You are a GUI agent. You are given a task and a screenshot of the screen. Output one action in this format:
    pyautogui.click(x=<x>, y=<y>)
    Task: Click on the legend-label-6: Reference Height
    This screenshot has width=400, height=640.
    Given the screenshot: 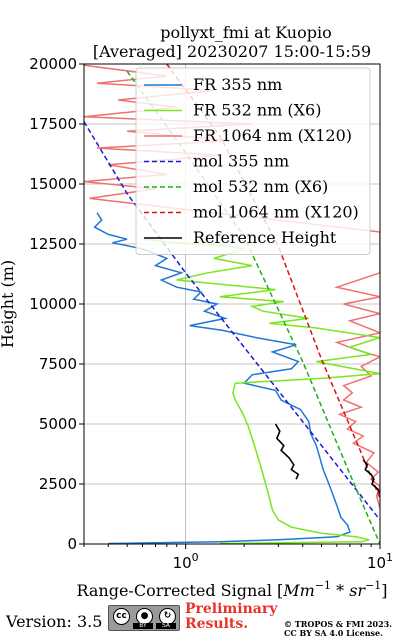 What is the action you would take?
    pyautogui.click(x=265, y=237)
    